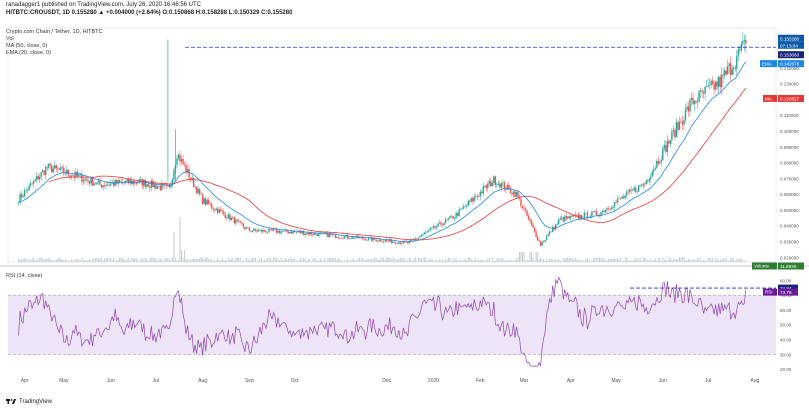 This screenshot has height=416, width=809. I want to click on vol-indicator-label: Vol, so click(10, 39).